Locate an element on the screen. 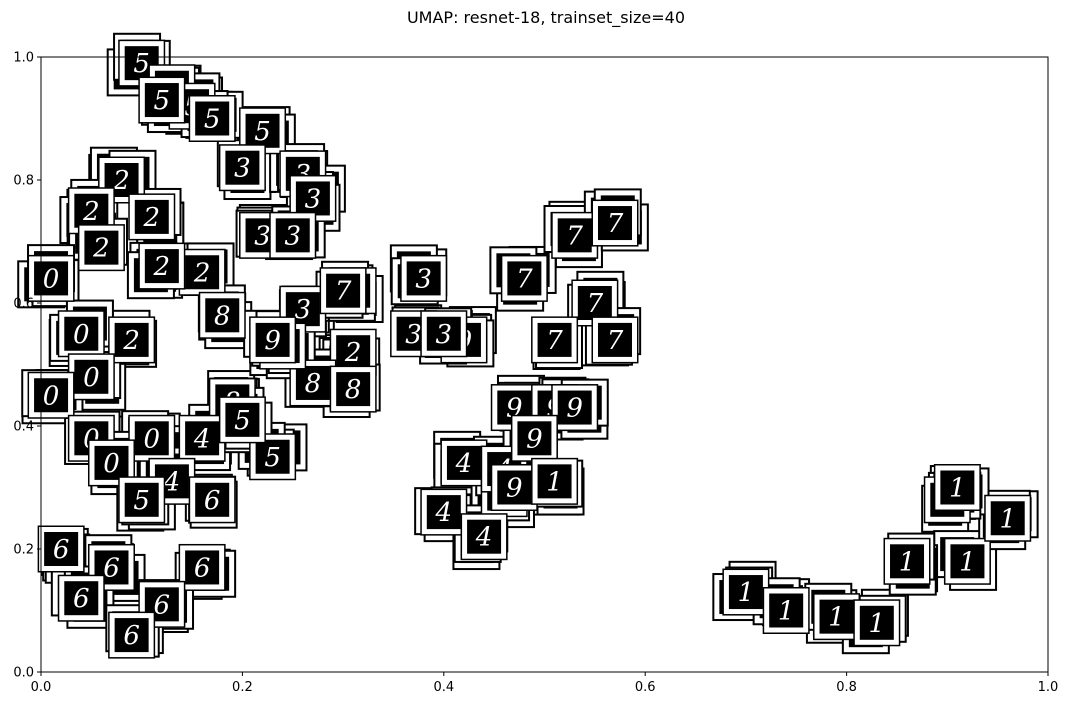  x-tick-label: 0.2 is located at coordinates (242, 687).